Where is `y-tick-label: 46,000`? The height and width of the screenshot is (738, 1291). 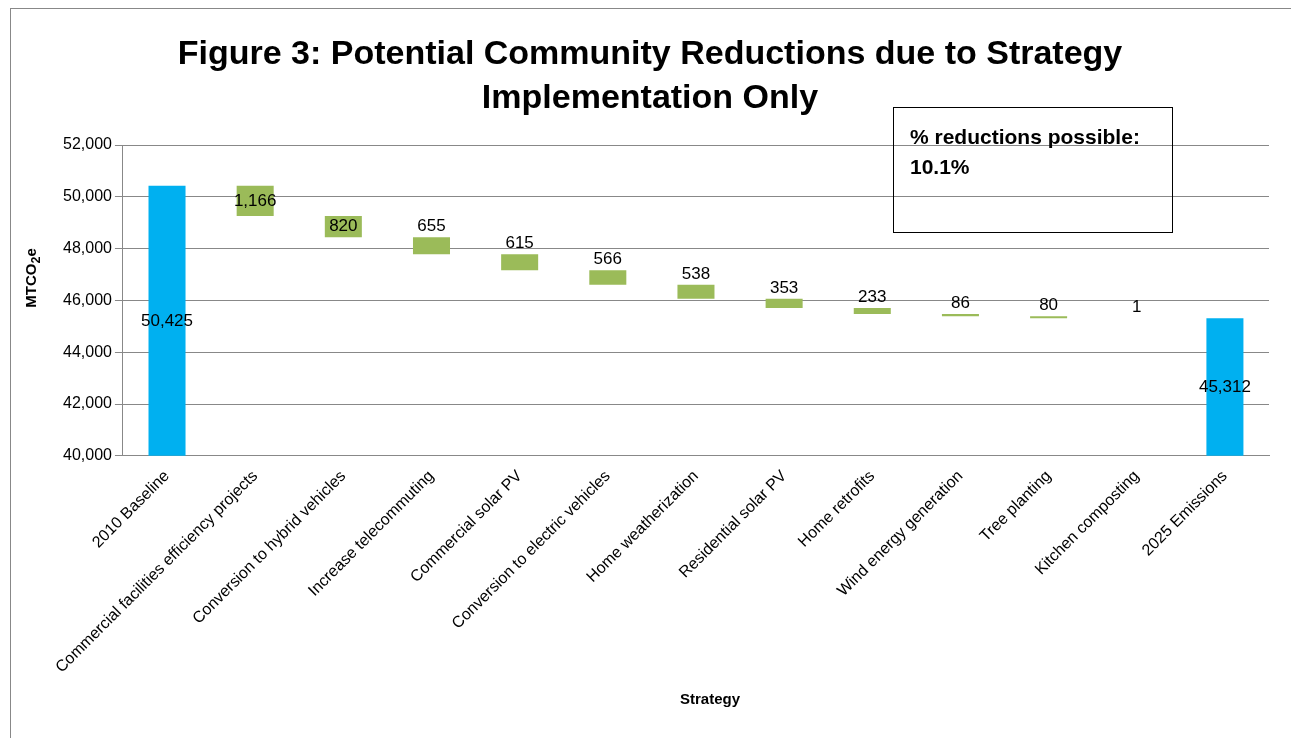
y-tick-label: 46,000 is located at coordinates (88, 299).